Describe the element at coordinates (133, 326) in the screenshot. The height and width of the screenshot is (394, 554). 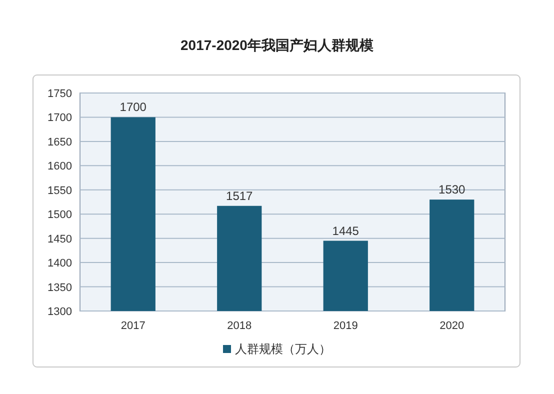
I see `x-tick-label: 2017` at that location.